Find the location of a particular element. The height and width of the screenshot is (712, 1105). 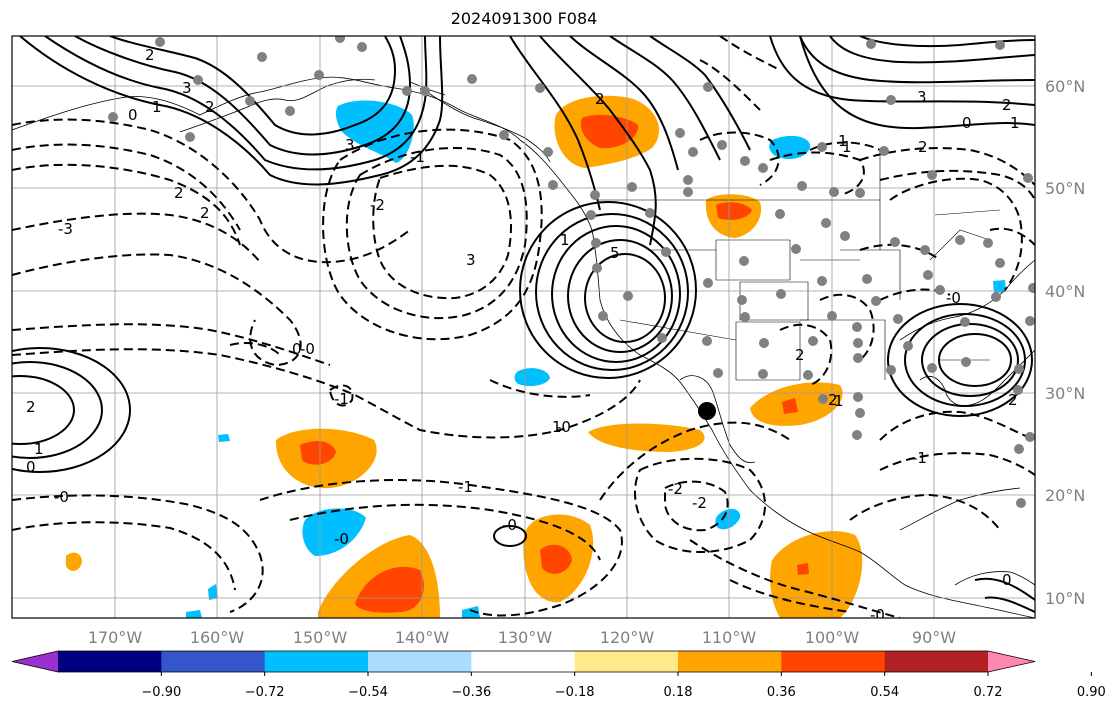

latitude-labels: 60°N 50°N 40°N 30°N 20°N 10°N is located at coordinates (1065, 342).